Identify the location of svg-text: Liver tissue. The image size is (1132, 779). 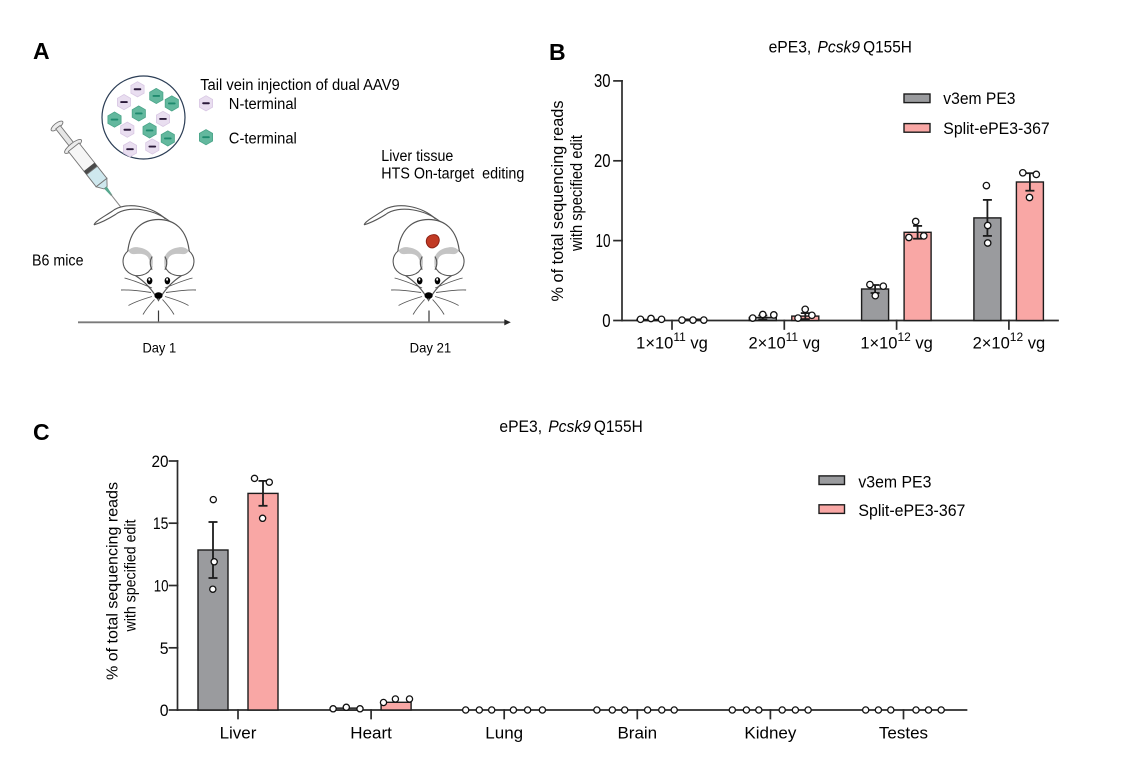
(417, 156).